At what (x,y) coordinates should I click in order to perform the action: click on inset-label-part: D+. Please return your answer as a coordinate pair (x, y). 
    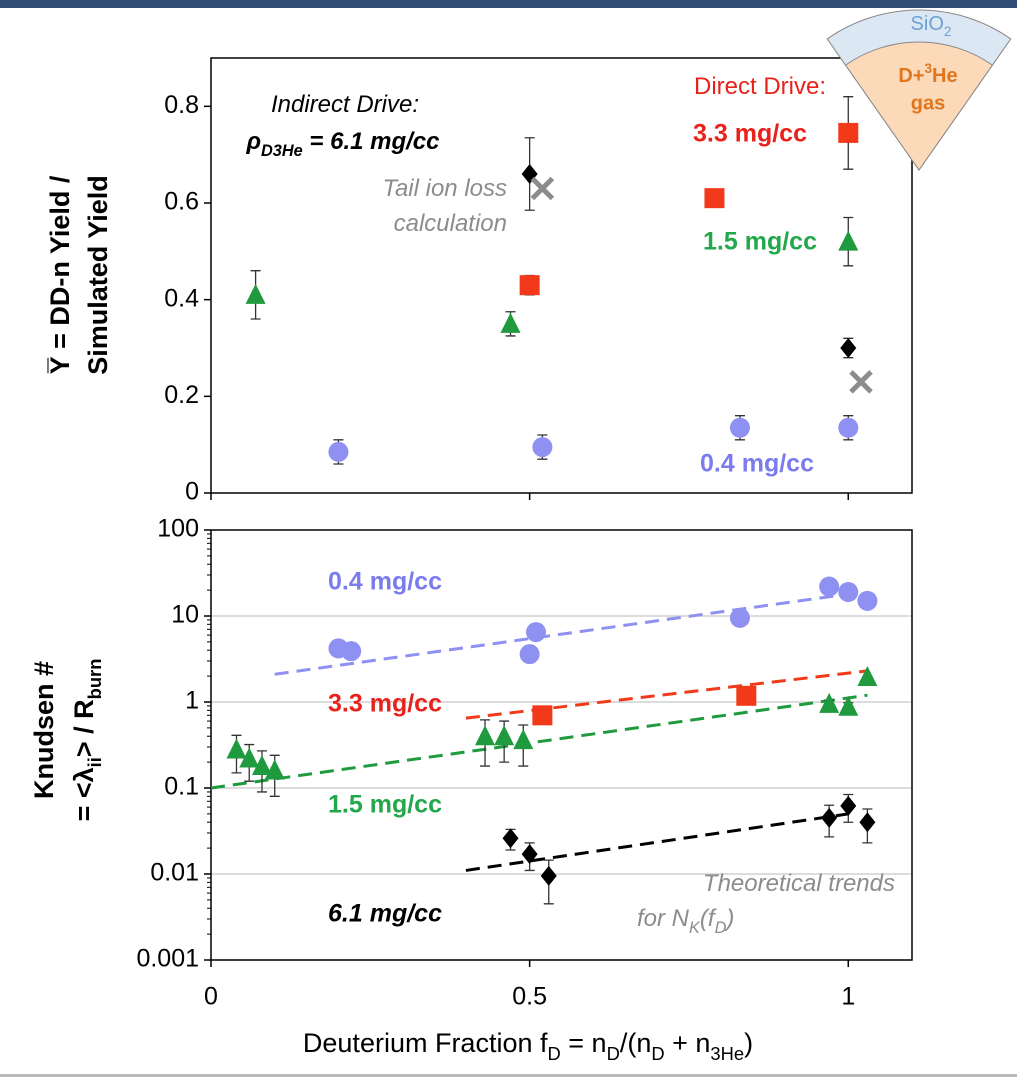
    Looking at the image, I should click on (911, 76).